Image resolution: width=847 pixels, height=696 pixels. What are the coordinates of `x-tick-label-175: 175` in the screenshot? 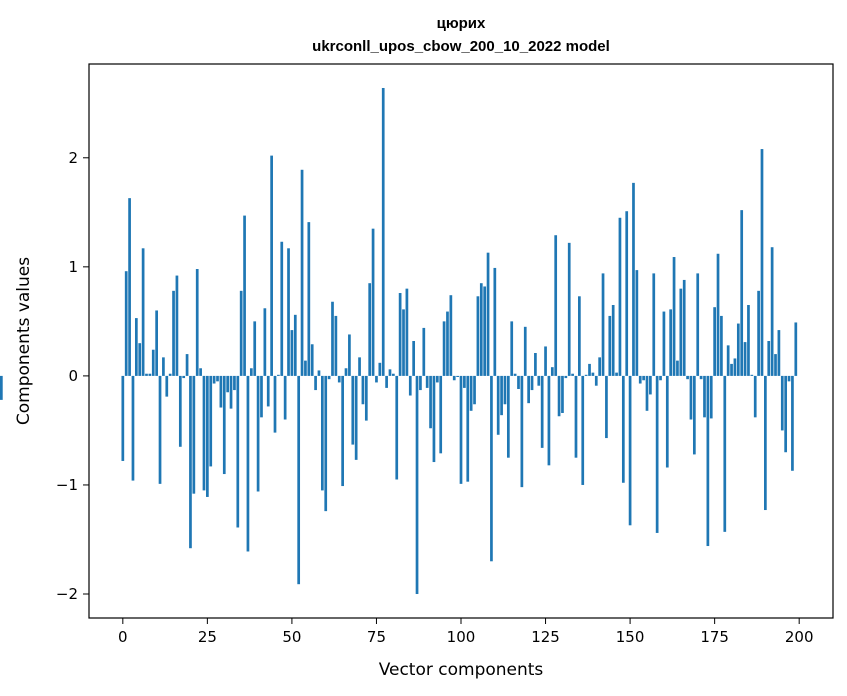 It's located at (714, 637).